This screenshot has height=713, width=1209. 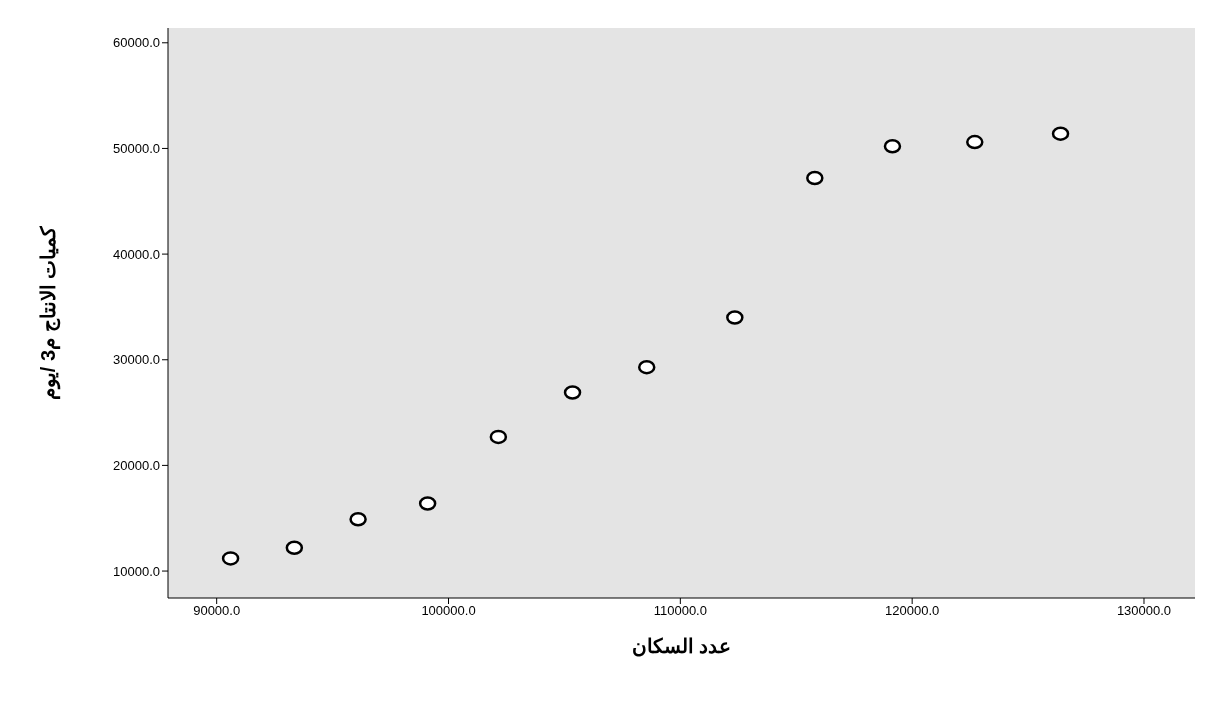 What do you see at coordinates (136, 571) in the screenshot?
I see `y-tick-label: 10000.0` at bounding box center [136, 571].